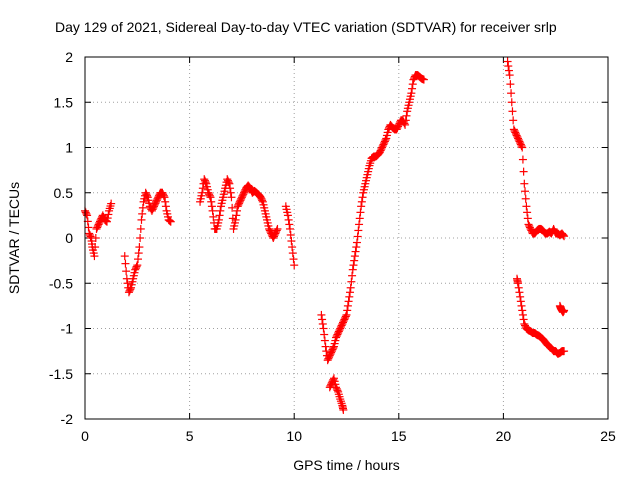  What do you see at coordinates (608, 436) in the screenshot?
I see `x-tick-label: 25` at bounding box center [608, 436].